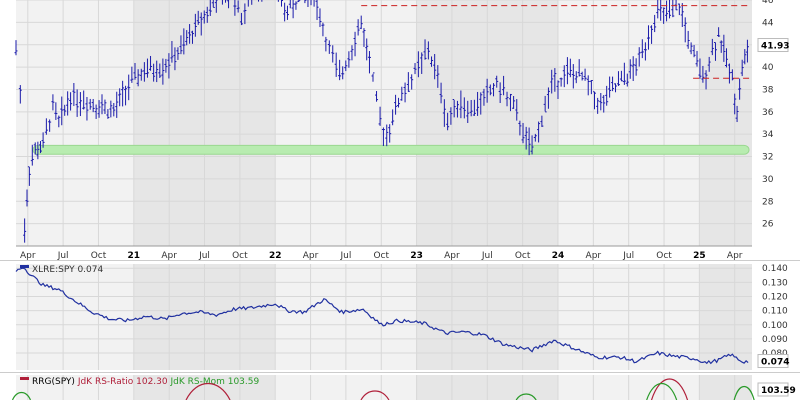 This screenshot has height=400, width=800. What do you see at coordinates (24, 378) in the screenshot?
I see `rrg-legend-swatch` at bounding box center [24, 378].